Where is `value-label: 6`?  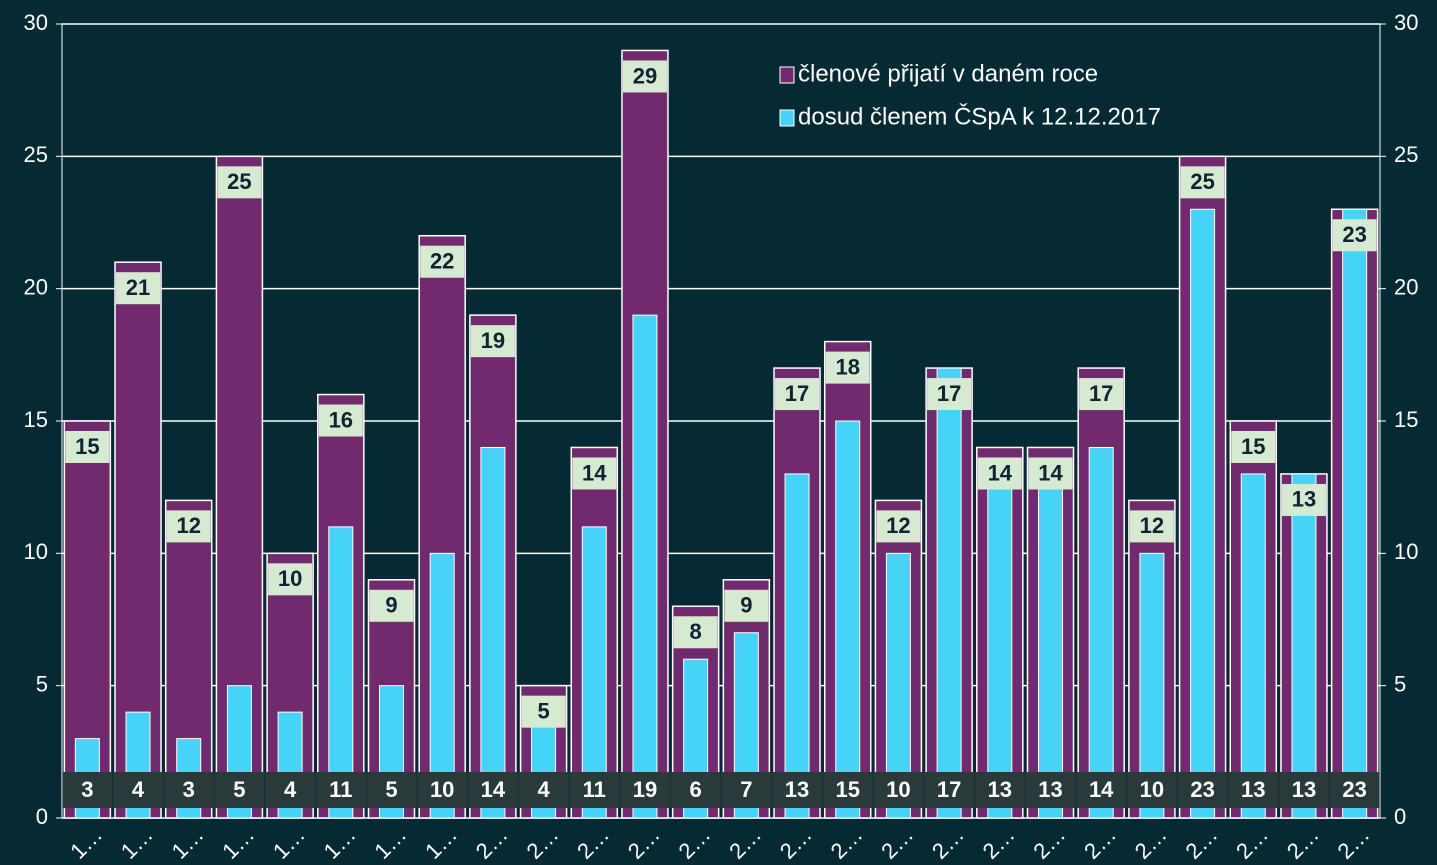 value-label: 6 is located at coordinates (696, 789).